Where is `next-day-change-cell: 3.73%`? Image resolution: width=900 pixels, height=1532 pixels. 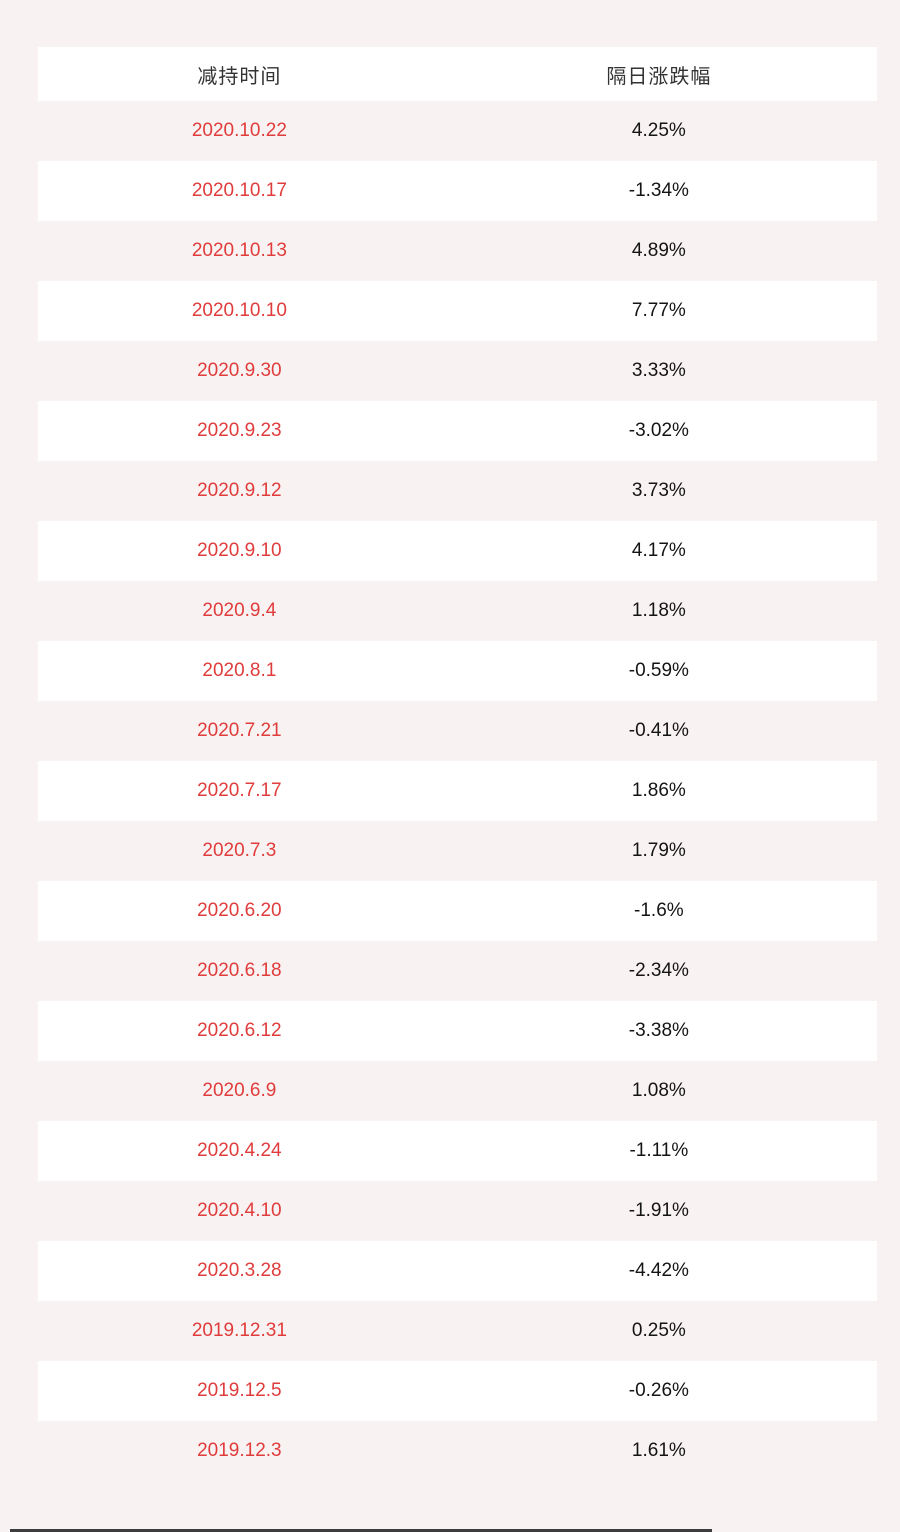 next-day-change-cell: 3.73% is located at coordinates (658, 490).